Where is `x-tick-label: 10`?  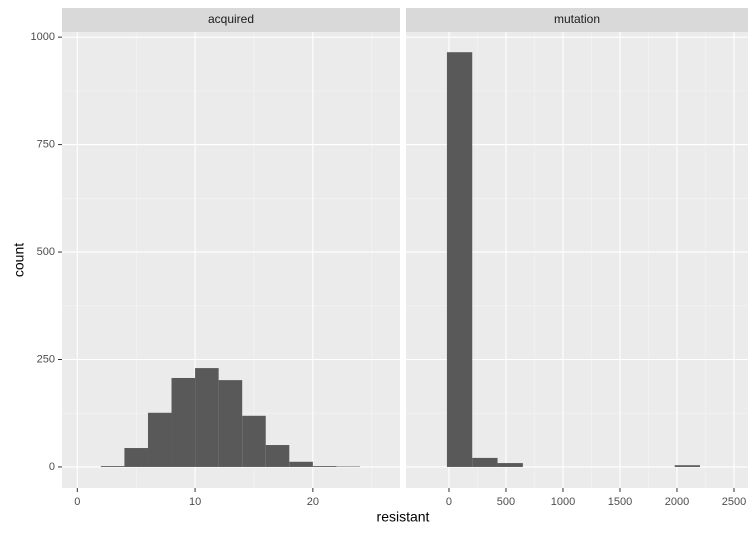
x-tick-label: 10 is located at coordinates (195, 502).